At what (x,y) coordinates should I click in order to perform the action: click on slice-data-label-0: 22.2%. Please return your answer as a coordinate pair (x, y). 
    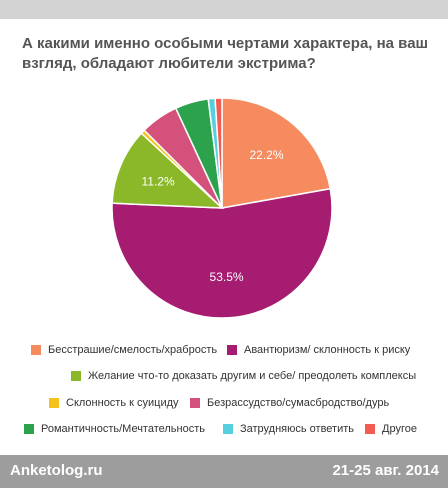
    Looking at the image, I should click on (266, 155).